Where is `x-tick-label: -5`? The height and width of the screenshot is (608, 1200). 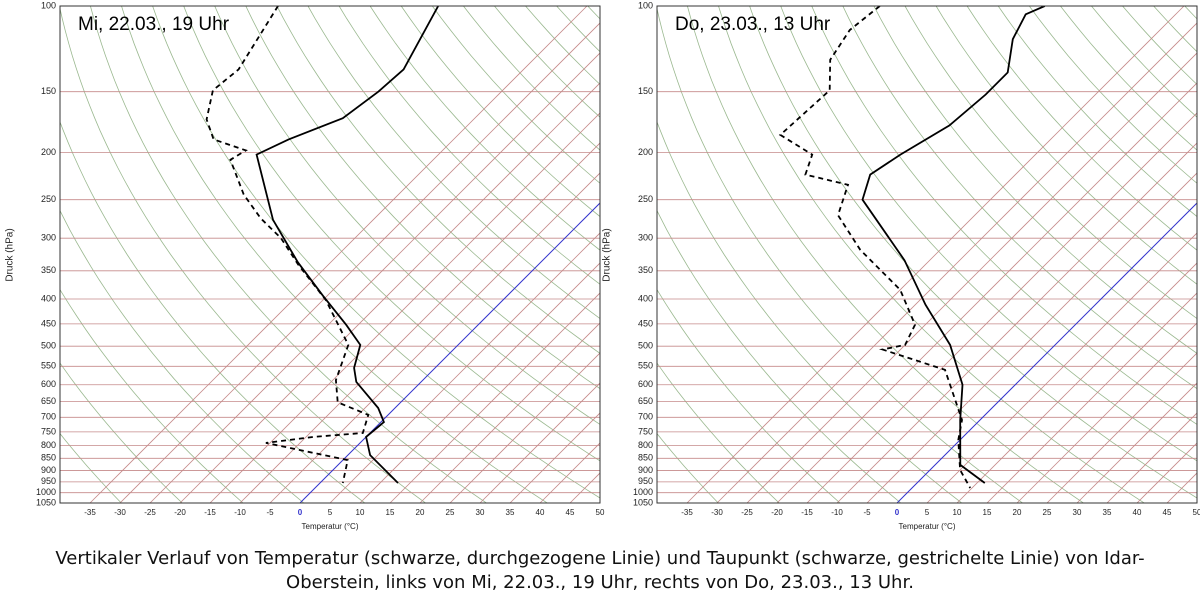 x-tick-label: -5 is located at coordinates (867, 512).